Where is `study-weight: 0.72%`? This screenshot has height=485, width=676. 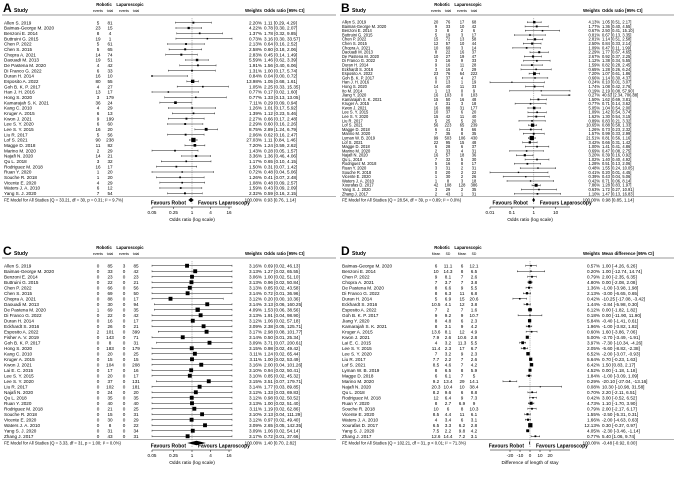 study-weight: 0.72% is located at coordinates (255, 172).